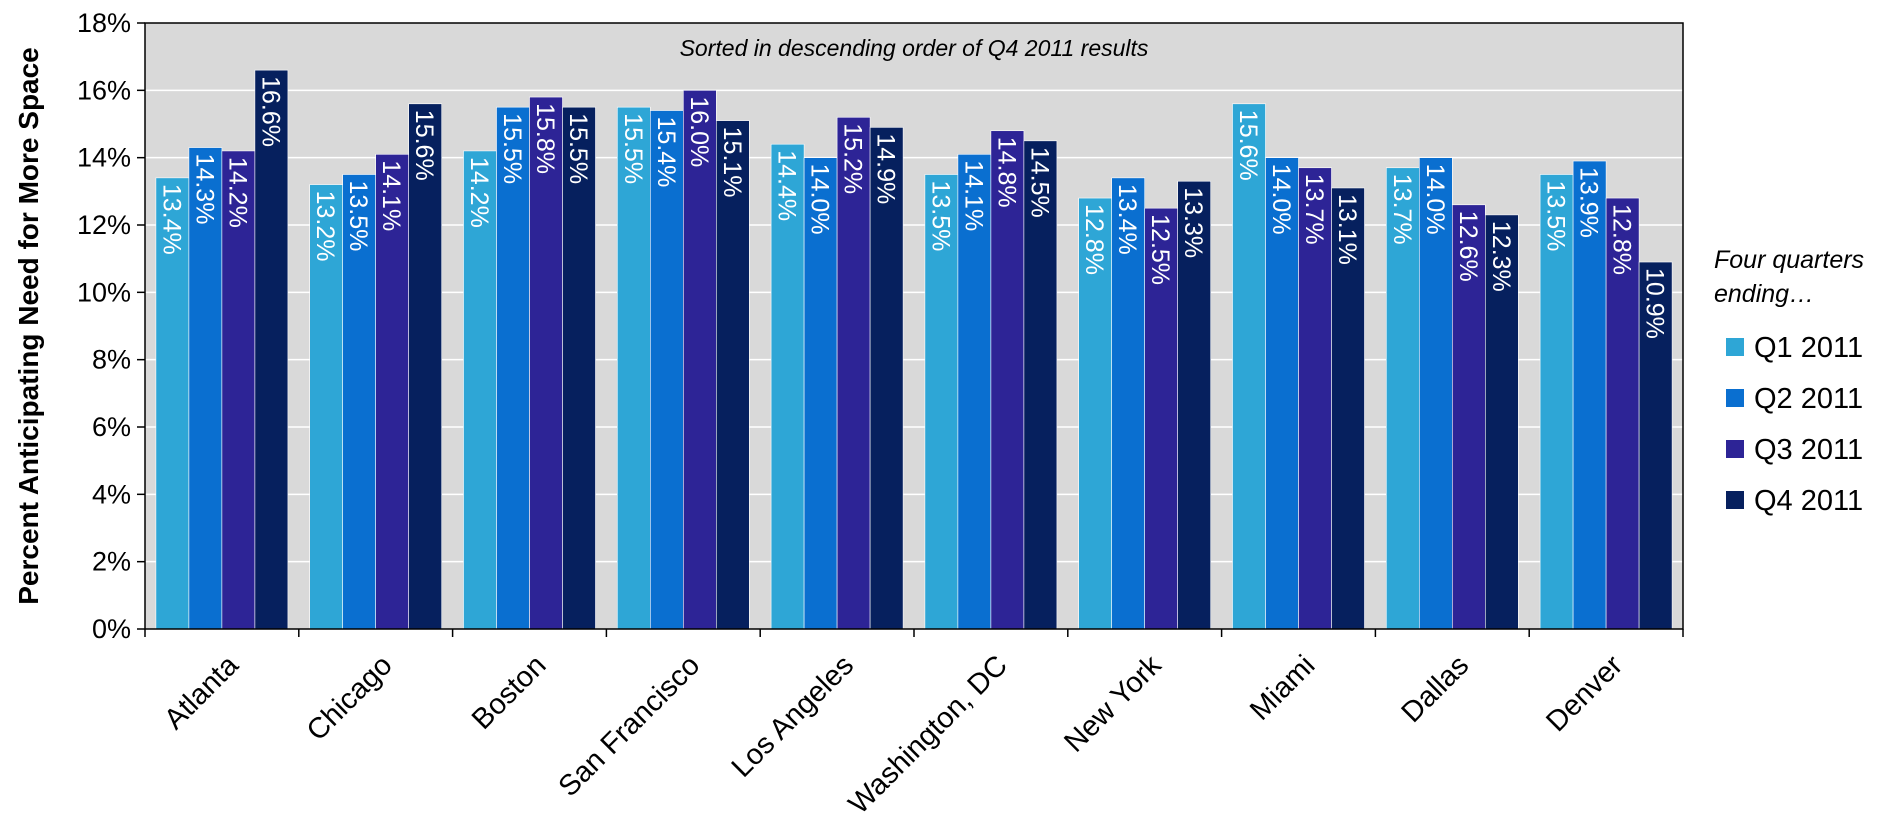 This screenshot has height=827, width=1892. What do you see at coordinates (1501, 256) in the screenshot?
I see `bar-data-label: 12.3%` at bounding box center [1501, 256].